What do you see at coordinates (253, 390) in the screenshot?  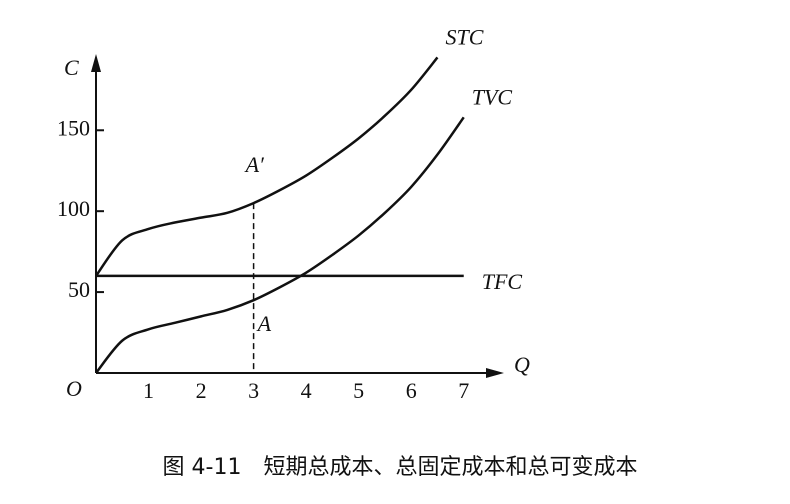 I see `x-tick-label: 3` at bounding box center [253, 390].